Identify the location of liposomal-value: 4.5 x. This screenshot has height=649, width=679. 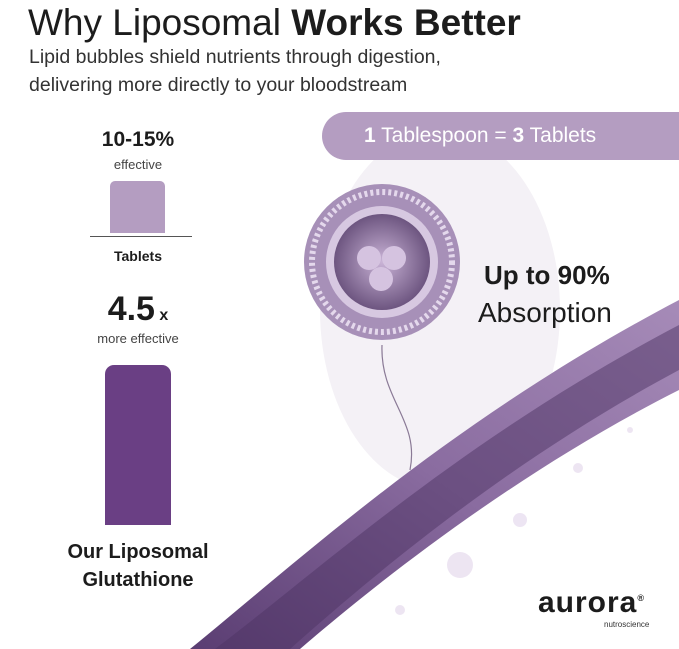
(138, 309).